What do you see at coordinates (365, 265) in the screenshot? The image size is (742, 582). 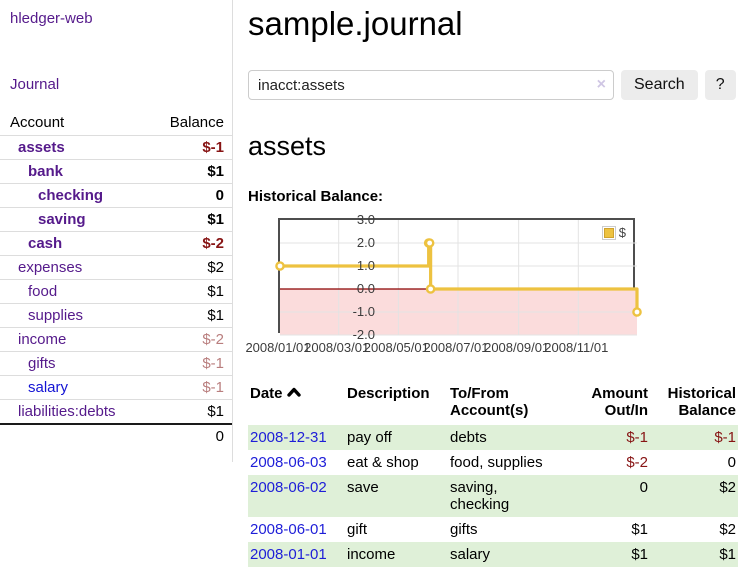 I see `y-axis-tick-label: 1.0` at bounding box center [365, 265].